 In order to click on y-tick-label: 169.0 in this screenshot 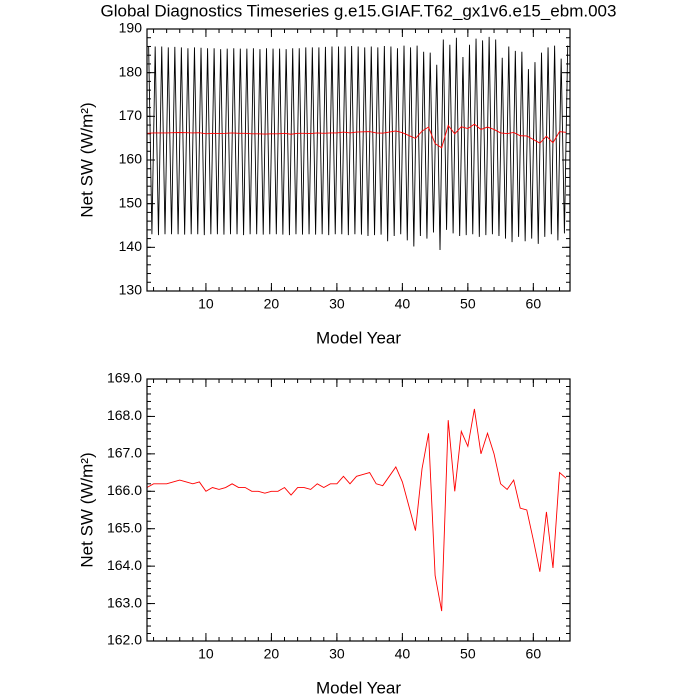, I will do `click(124, 378)`.